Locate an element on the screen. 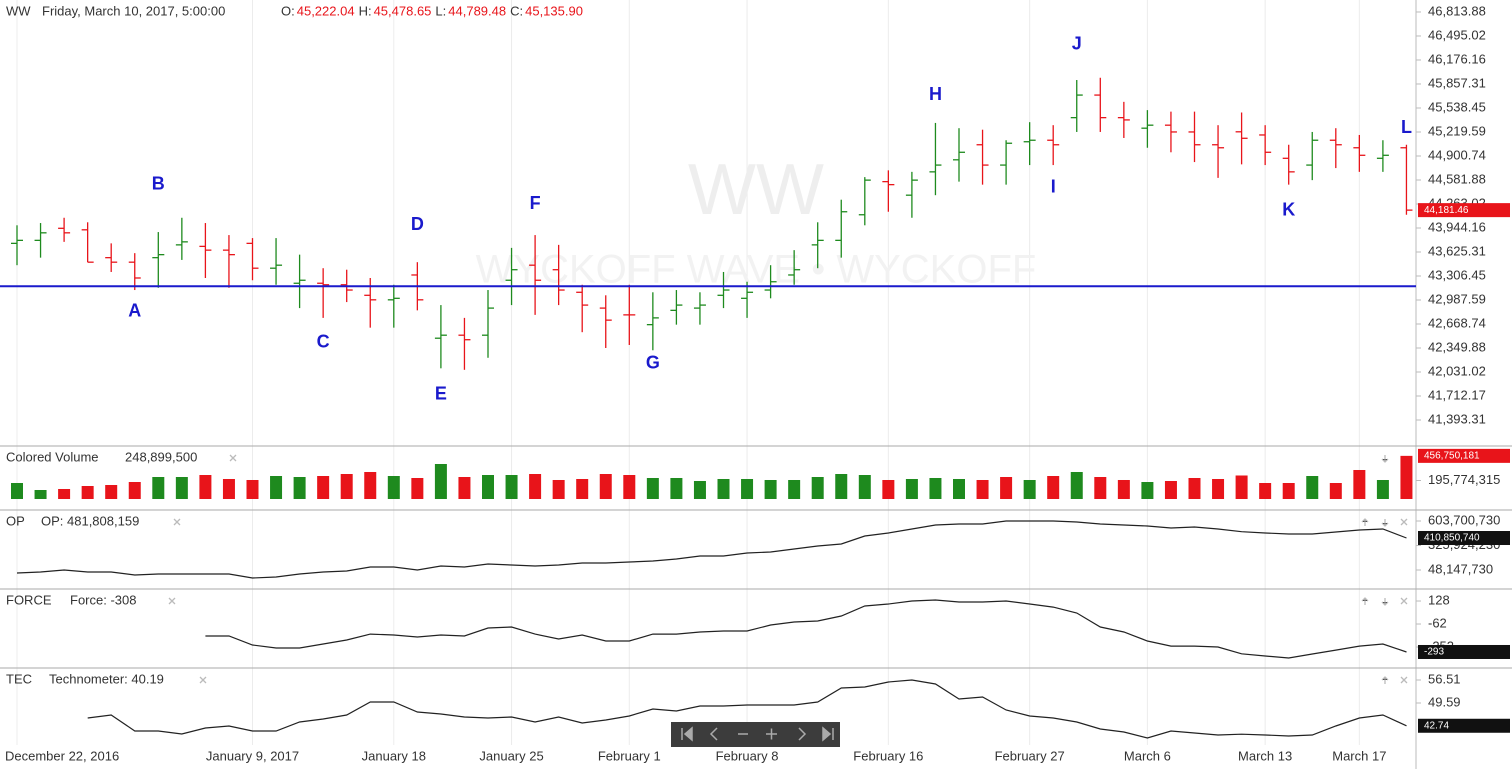 Image resolution: width=1512 pixels, height=769 pixels. panel-title: TEC is located at coordinates (19, 678).